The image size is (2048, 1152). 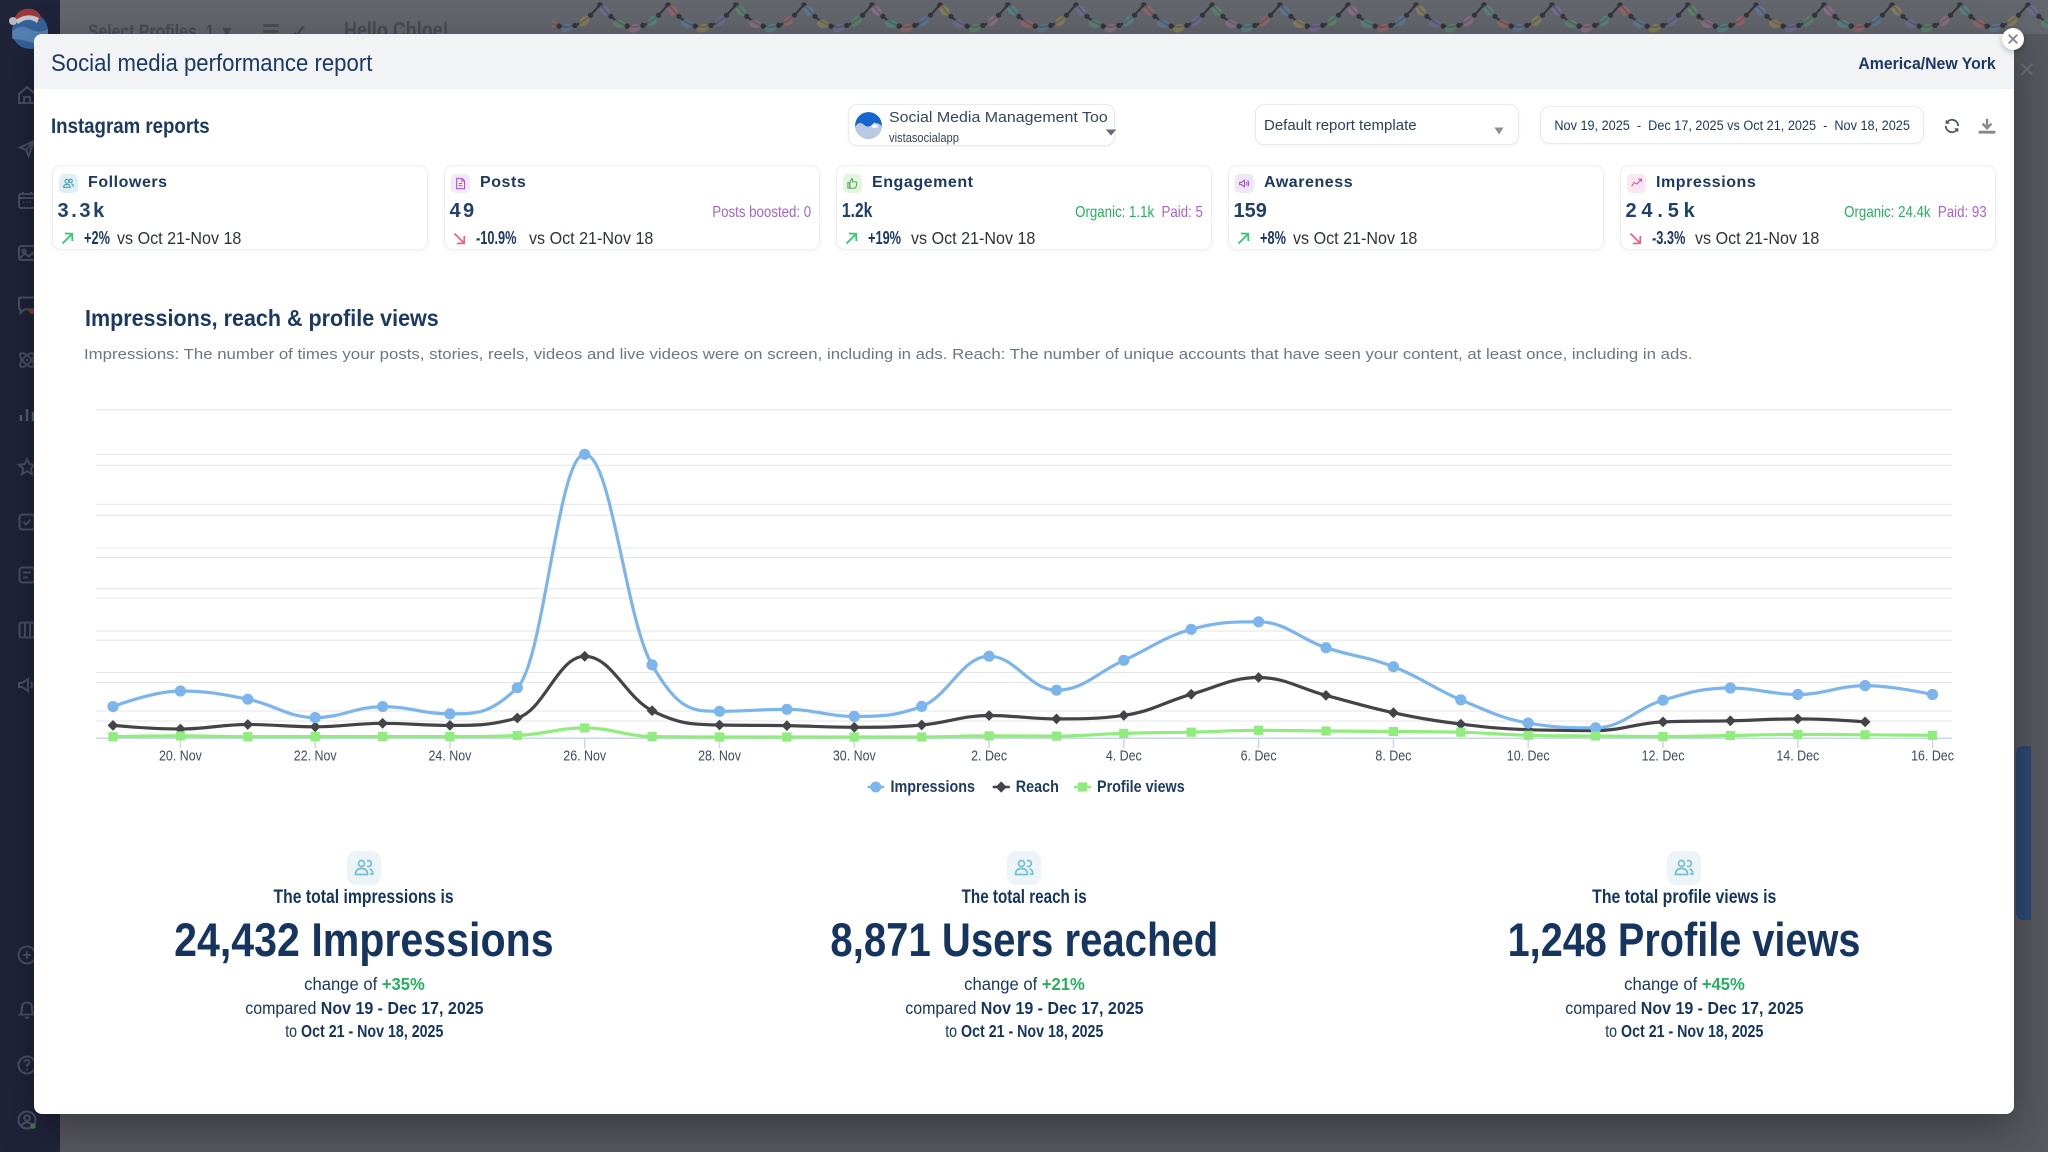 I want to click on svg-text: 30. Nov, so click(x=854, y=755).